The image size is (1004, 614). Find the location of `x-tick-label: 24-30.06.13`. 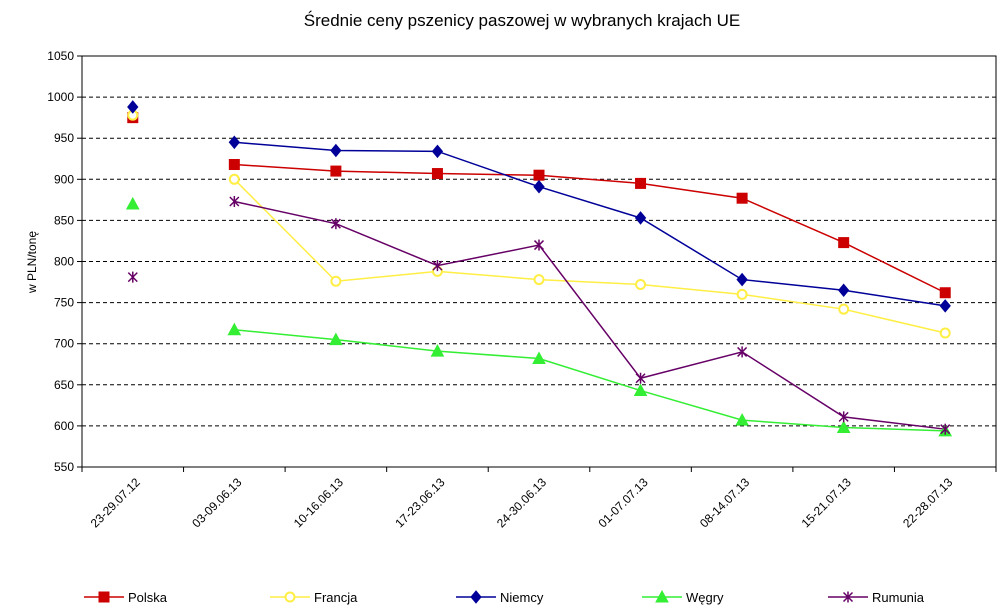

x-tick-label: 24-30.06.13 is located at coordinates (521, 502).